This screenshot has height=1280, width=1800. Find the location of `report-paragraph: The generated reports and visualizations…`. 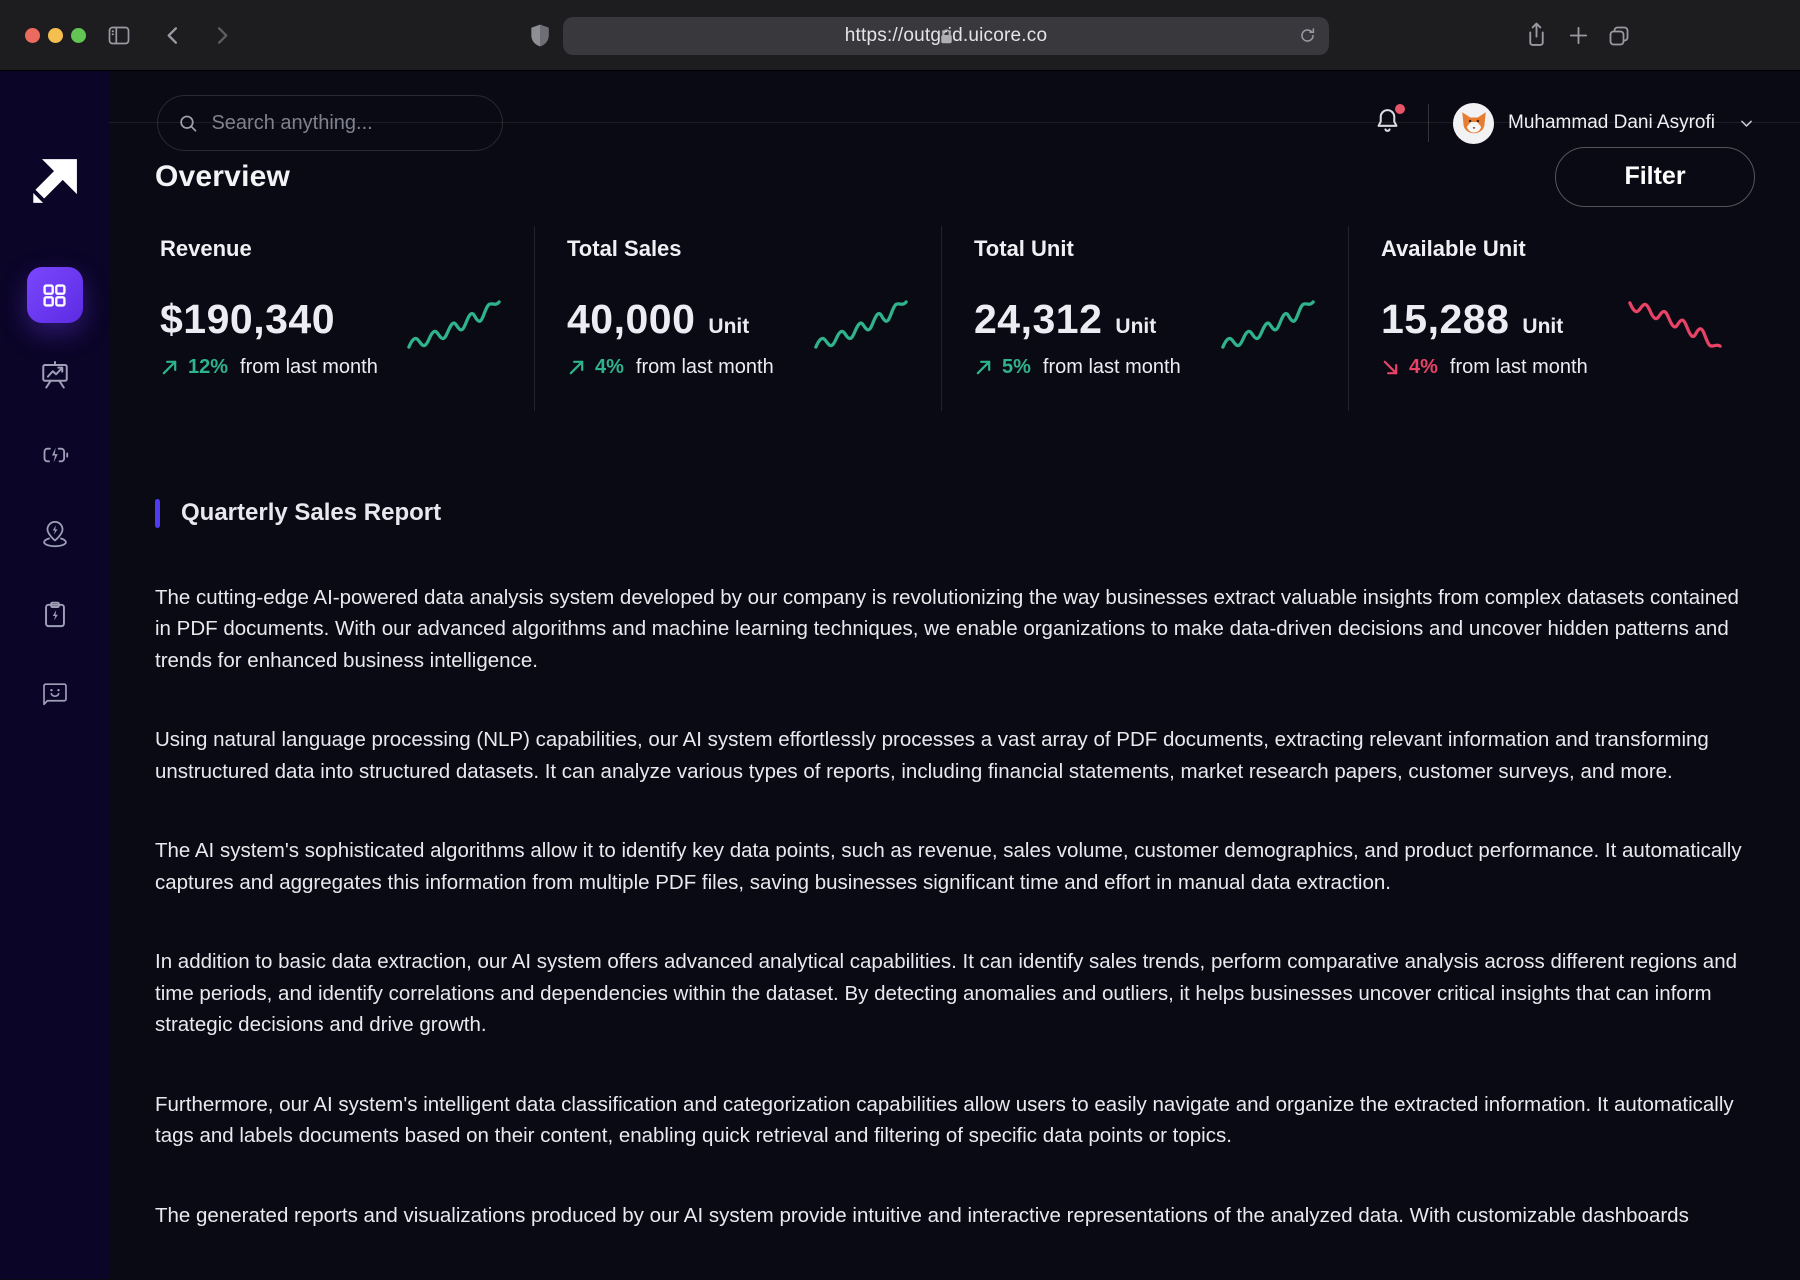

report-paragraph: The generated reports and visualizations… is located at coordinates (922, 1215).